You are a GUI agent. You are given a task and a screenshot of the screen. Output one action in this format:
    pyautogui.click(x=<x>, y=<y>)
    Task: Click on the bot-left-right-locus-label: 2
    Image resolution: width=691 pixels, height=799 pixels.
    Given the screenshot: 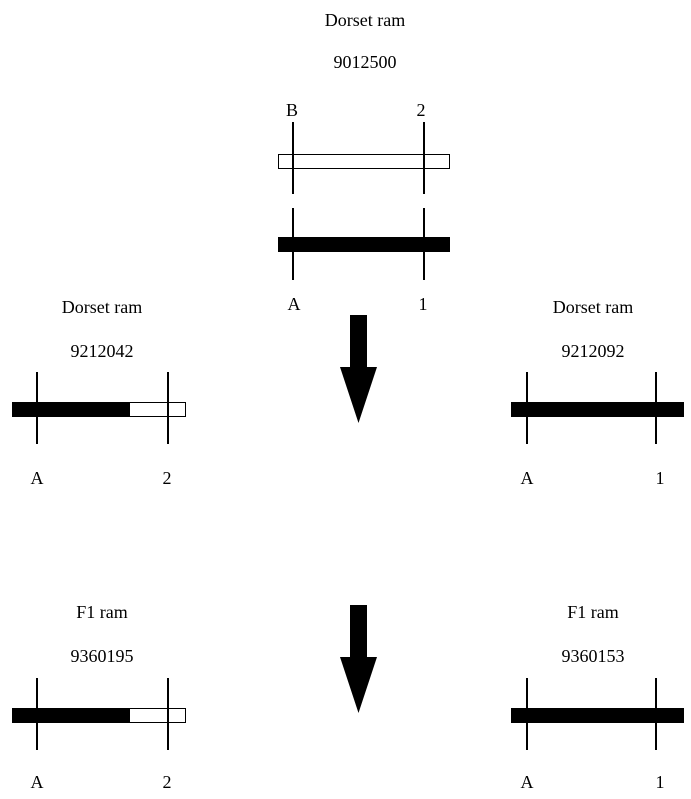 What is the action you would take?
    pyautogui.click(x=167, y=782)
    